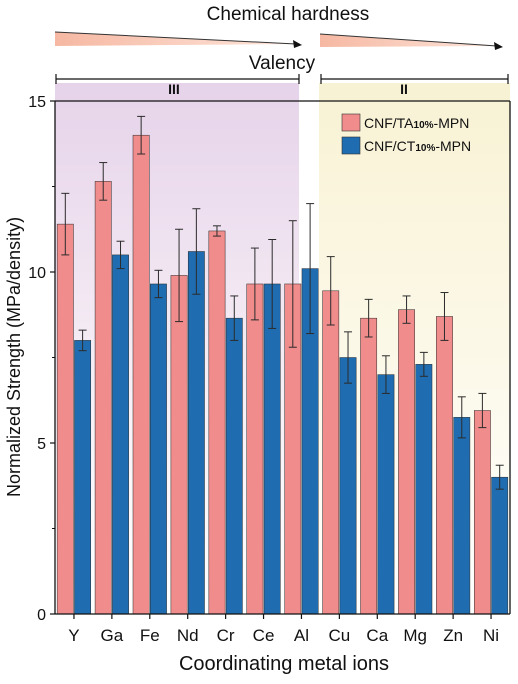 The height and width of the screenshot is (684, 518). What do you see at coordinates (416, 123) in the screenshot?
I see `legend-label-ta: CNF/TA10%-MPN` at bounding box center [416, 123].